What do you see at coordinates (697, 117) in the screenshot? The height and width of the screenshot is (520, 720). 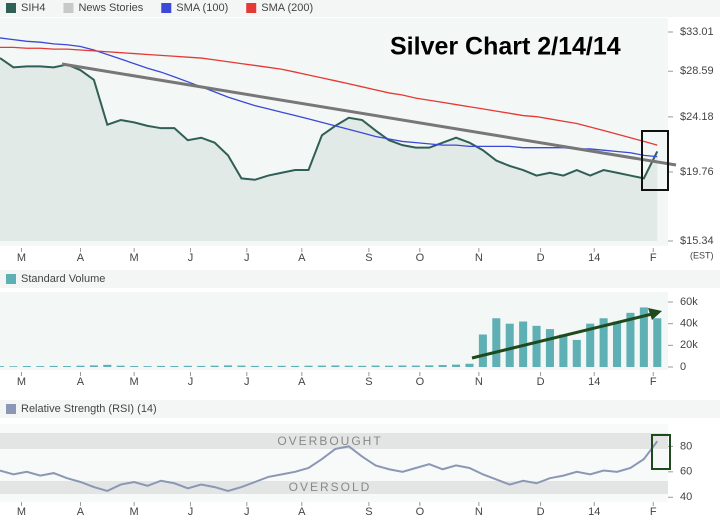 I see `y-tick-label: $24.18` at bounding box center [697, 117].